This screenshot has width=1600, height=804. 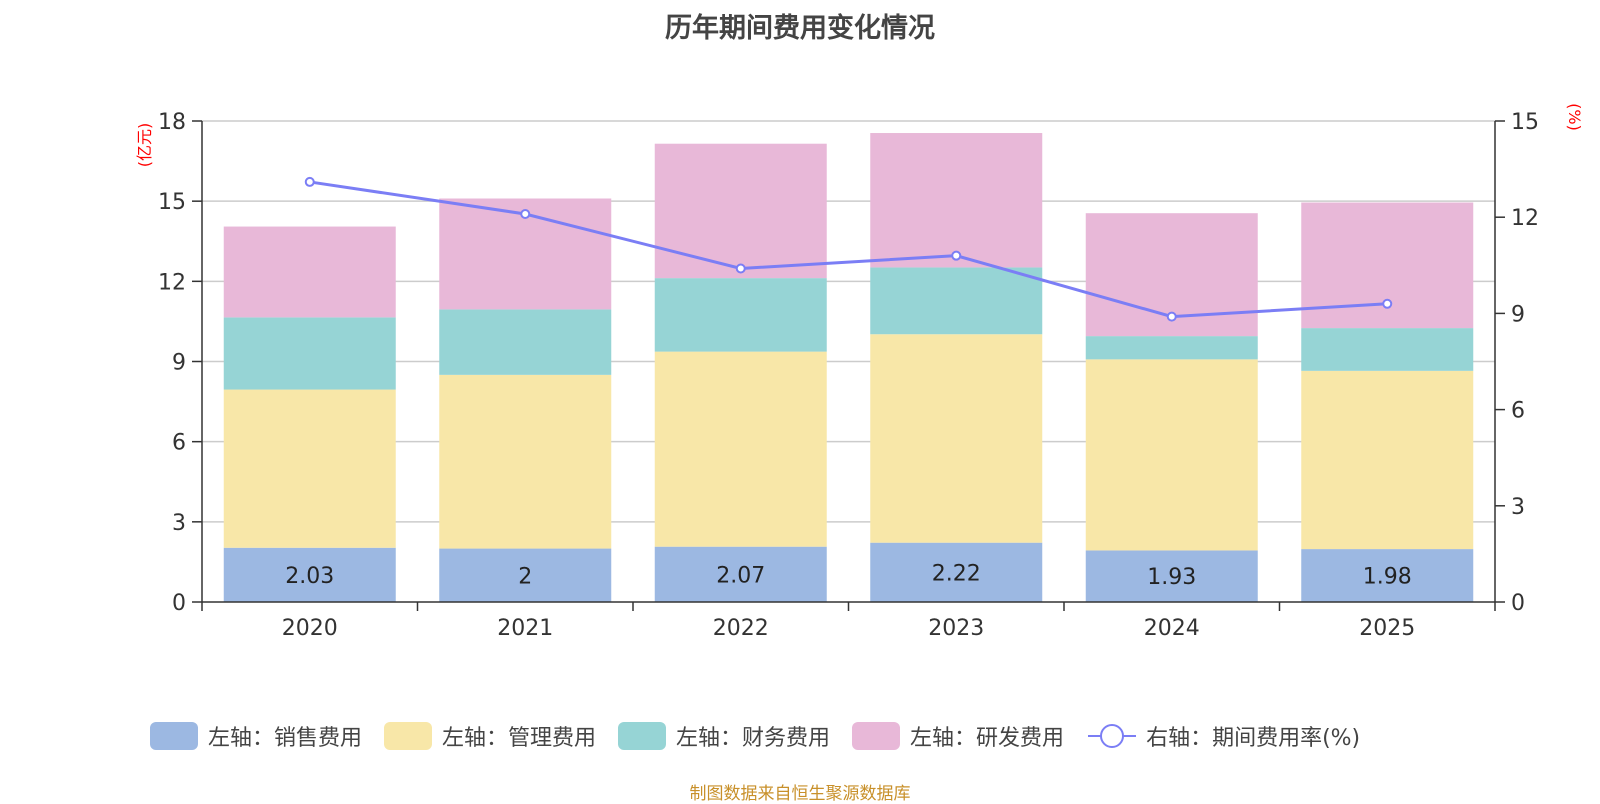 What do you see at coordinates (179, 363) in the screenshot?
I see `left-tick-label: 9` at bounding box center [179, 363].